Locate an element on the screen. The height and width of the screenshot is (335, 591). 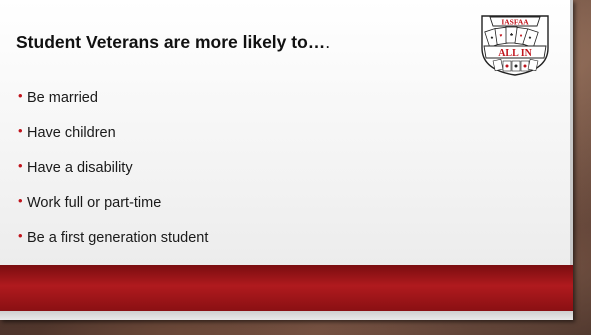
bullet-text: Have children is located at coordinates (71, 133).